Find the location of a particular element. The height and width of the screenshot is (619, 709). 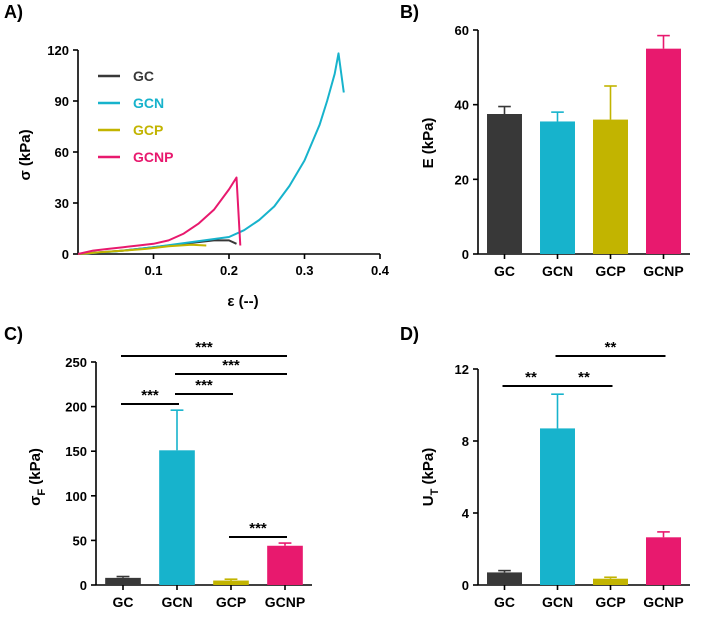

panel-b-ytick-label: 60 is located at coordinates (462, 30).